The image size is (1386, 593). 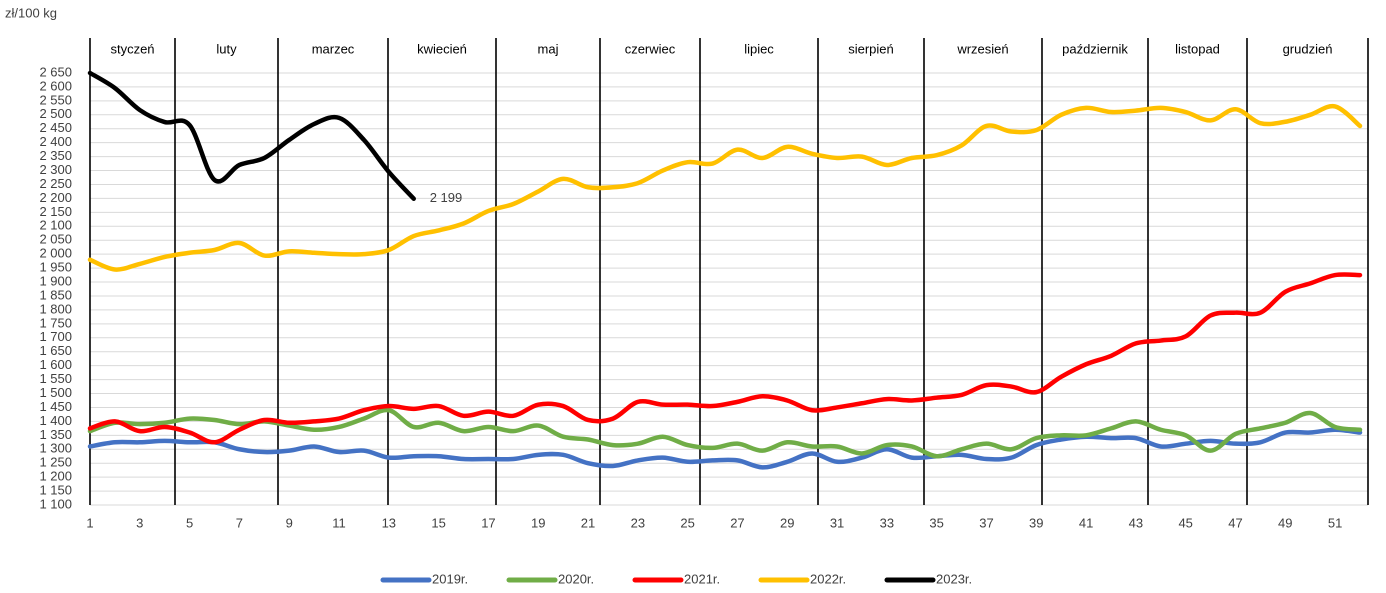 I want to click on legend-label: 2020r., so click(x=576, y=578).